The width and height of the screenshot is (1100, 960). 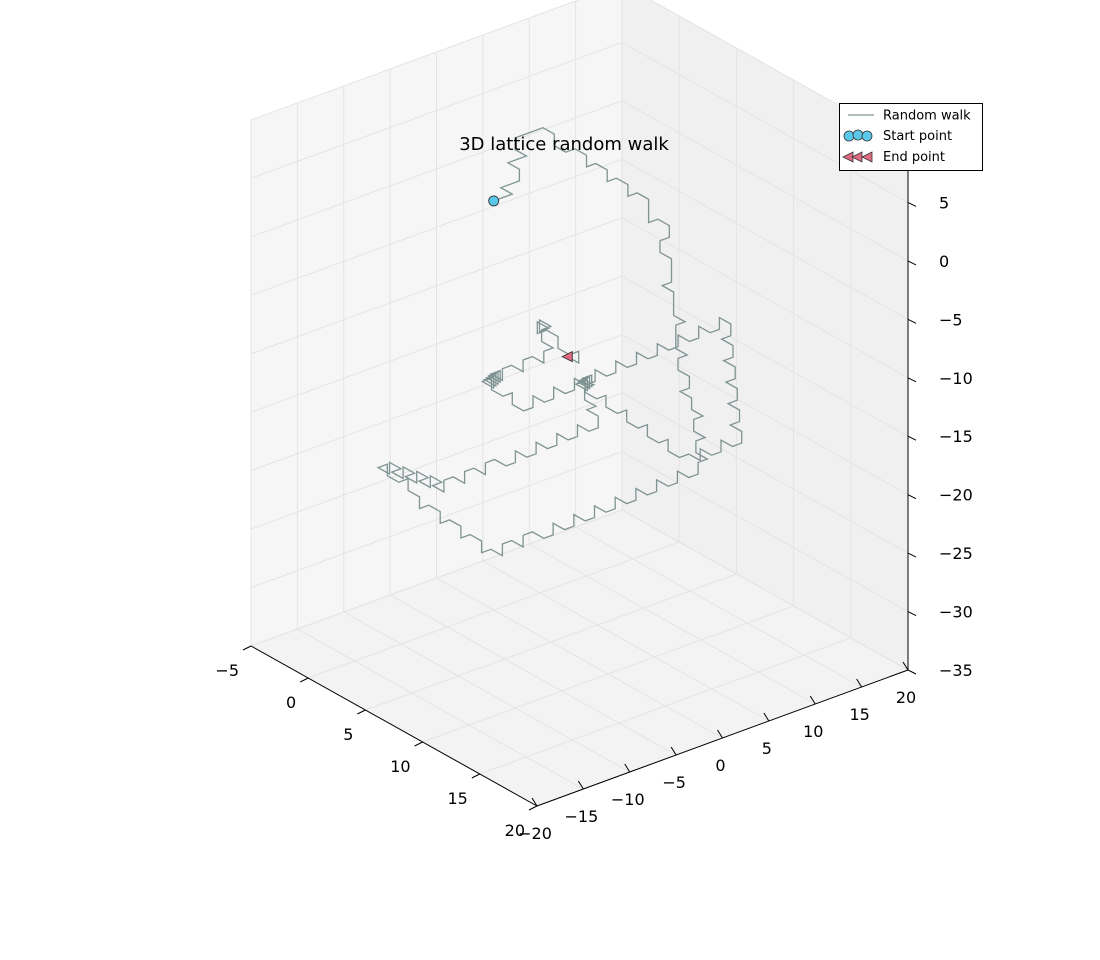 What do you see at coordinates (494, 201) in the screenshot?
I see `start-point-marker` at bounding box center [494, 201].